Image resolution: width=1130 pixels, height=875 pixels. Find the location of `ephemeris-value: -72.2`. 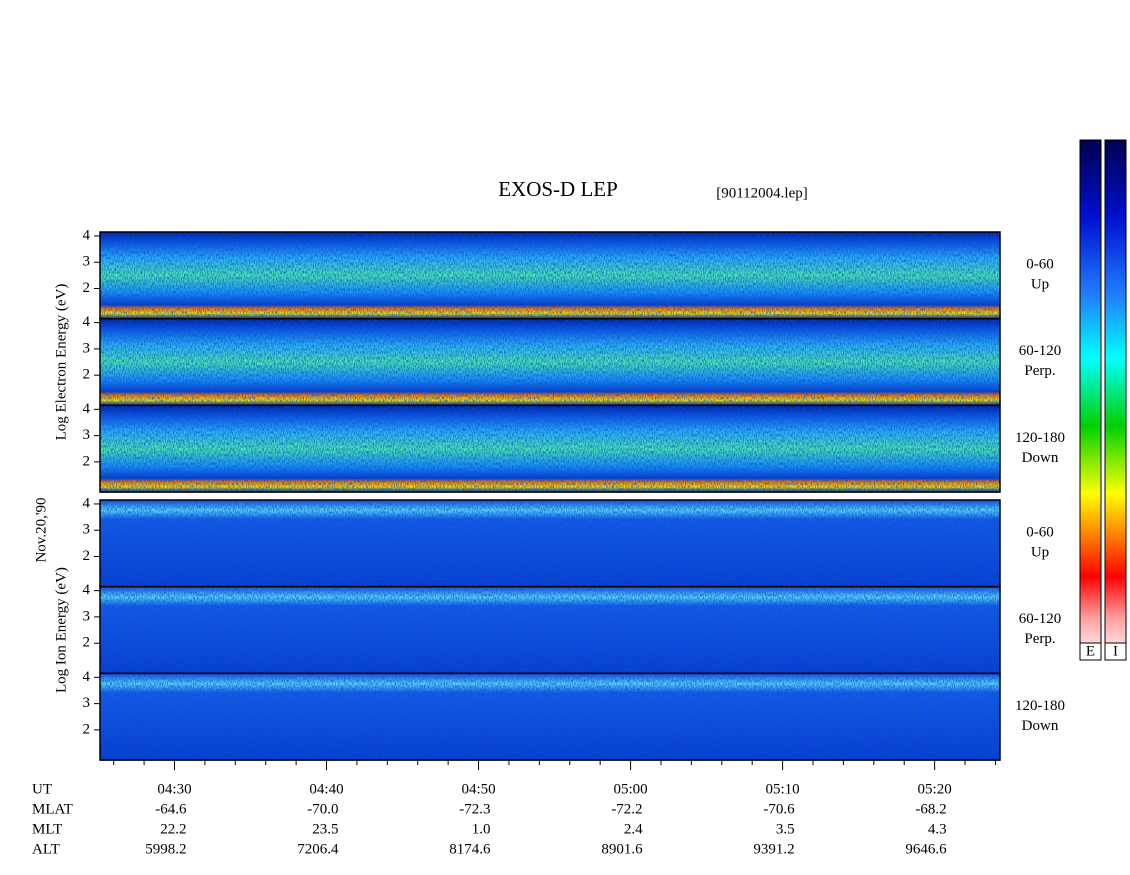

ephemeris-value: -72.2 is located at coordinates (626, 809).